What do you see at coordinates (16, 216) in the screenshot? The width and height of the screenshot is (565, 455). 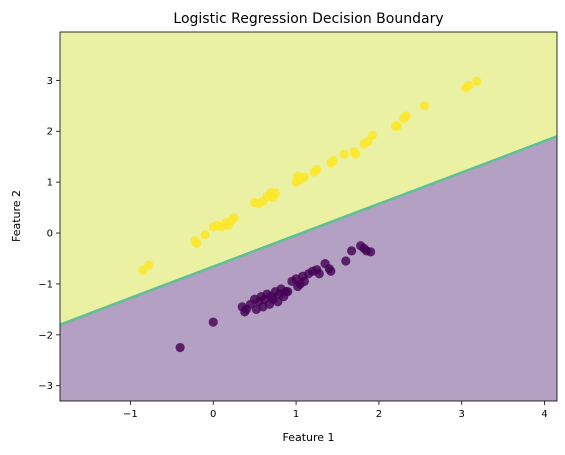 I see `y-axis-label: Feature 2` at bounding box center [16, 216].